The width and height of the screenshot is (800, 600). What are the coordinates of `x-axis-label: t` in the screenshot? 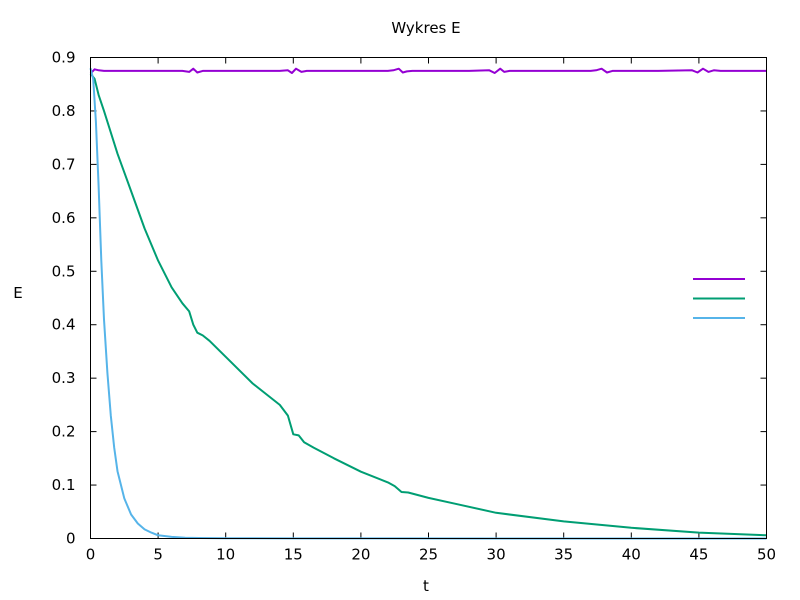 It's located at (426, 586).